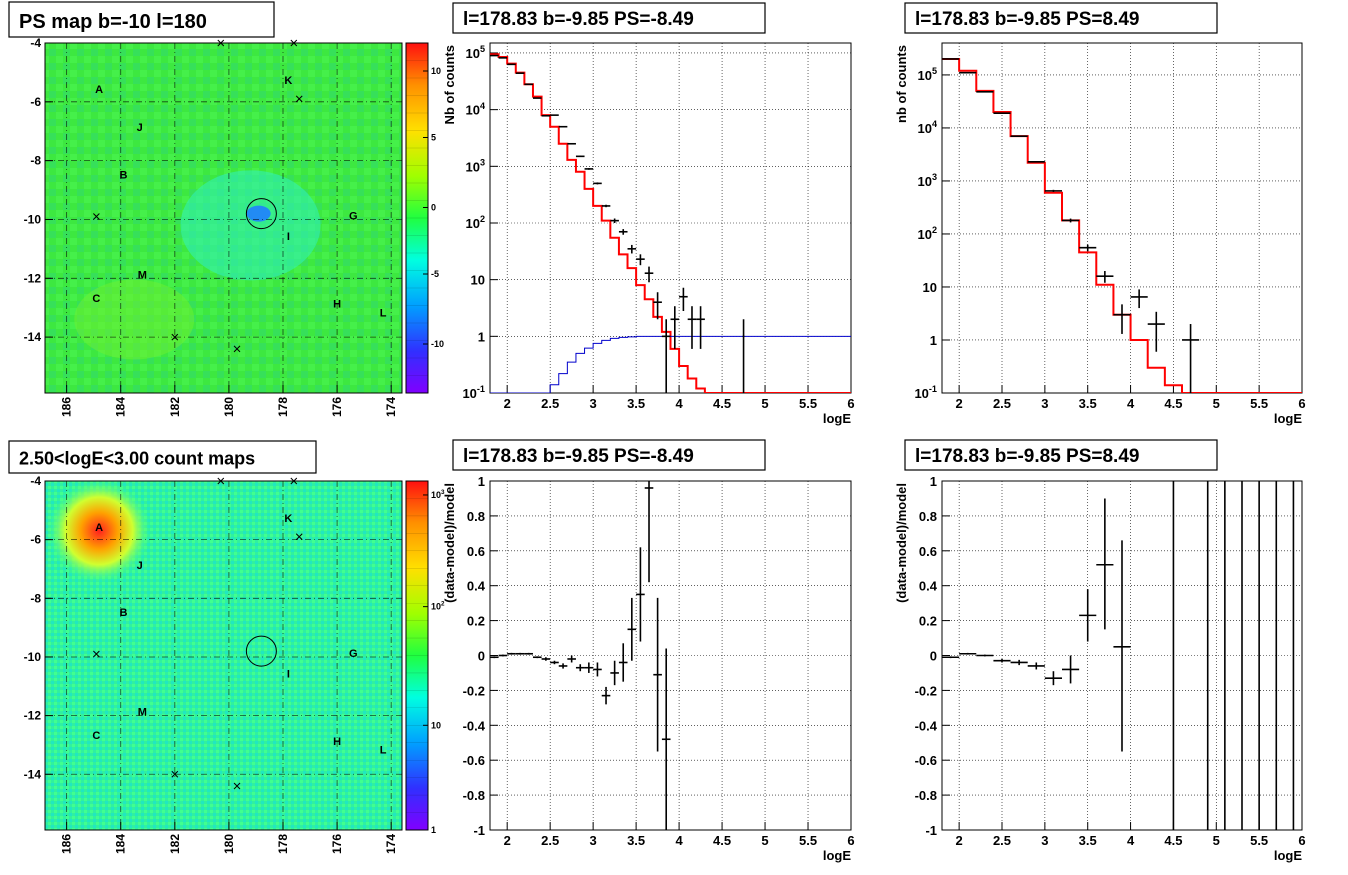  I want to click on y-tick-label: 0, so click(933, 656).